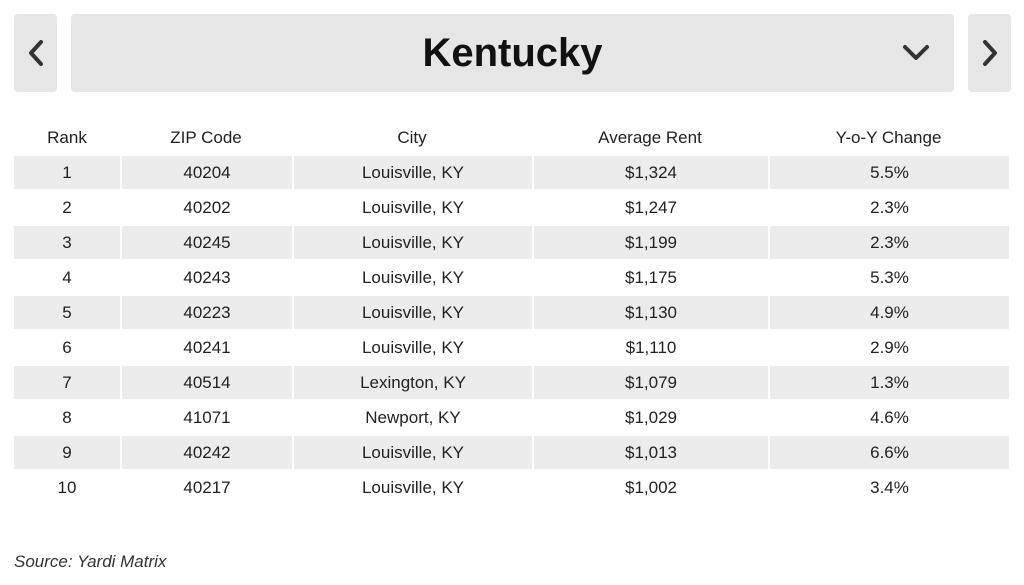  I want to click on cell-zip: 40202, so click(206, 208).